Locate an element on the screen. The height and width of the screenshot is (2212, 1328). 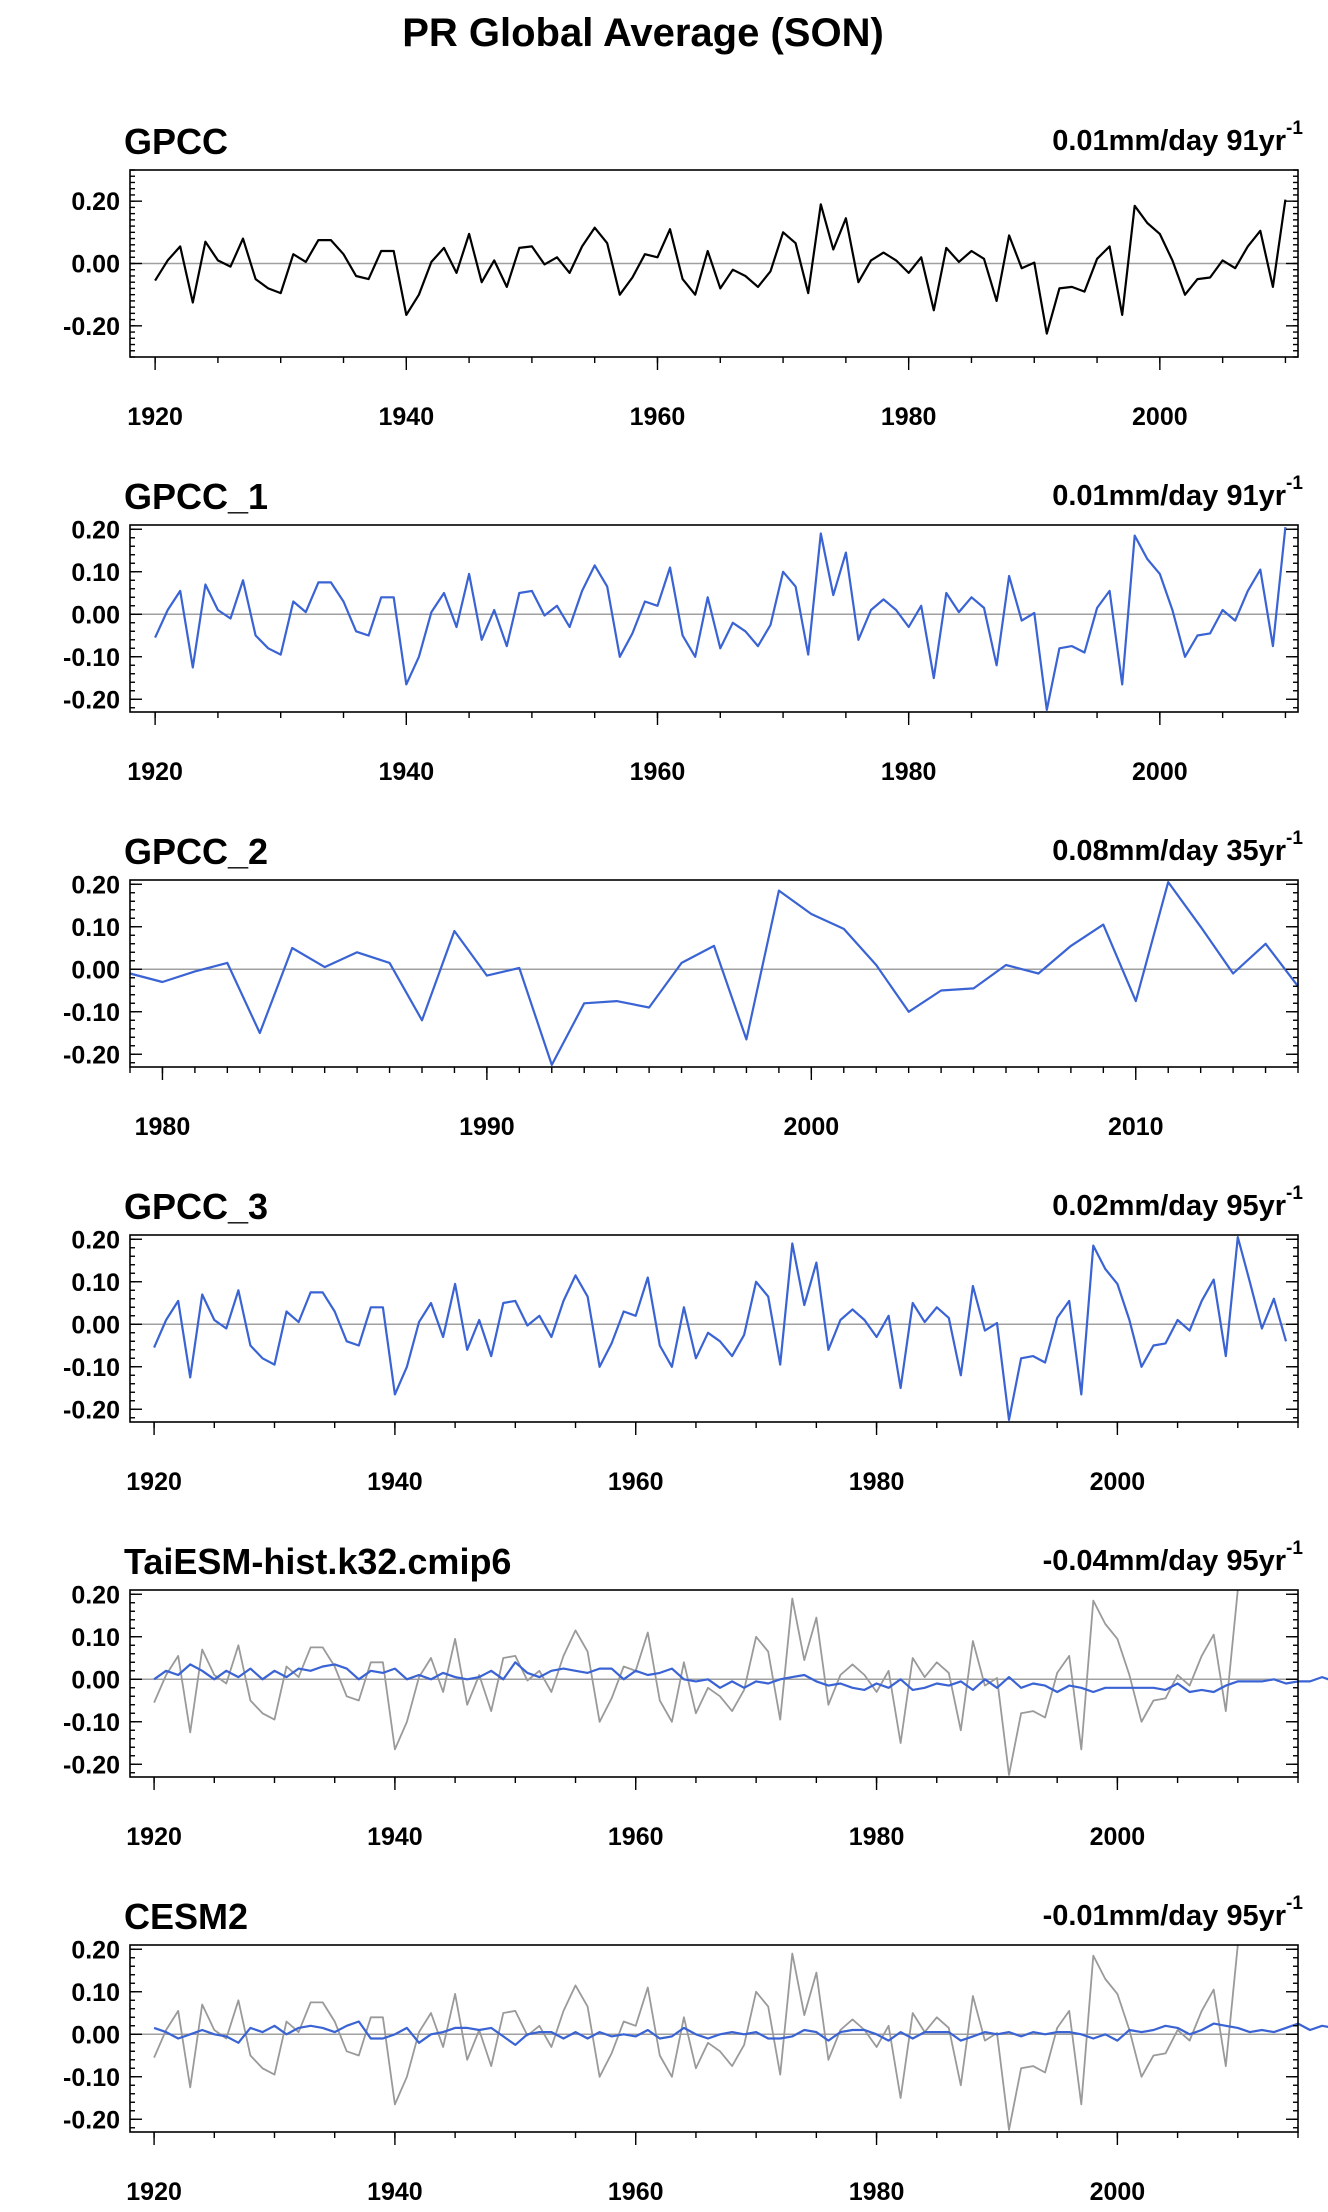
x-tick-label: 2010 is located at coordinates (1136, 1127).